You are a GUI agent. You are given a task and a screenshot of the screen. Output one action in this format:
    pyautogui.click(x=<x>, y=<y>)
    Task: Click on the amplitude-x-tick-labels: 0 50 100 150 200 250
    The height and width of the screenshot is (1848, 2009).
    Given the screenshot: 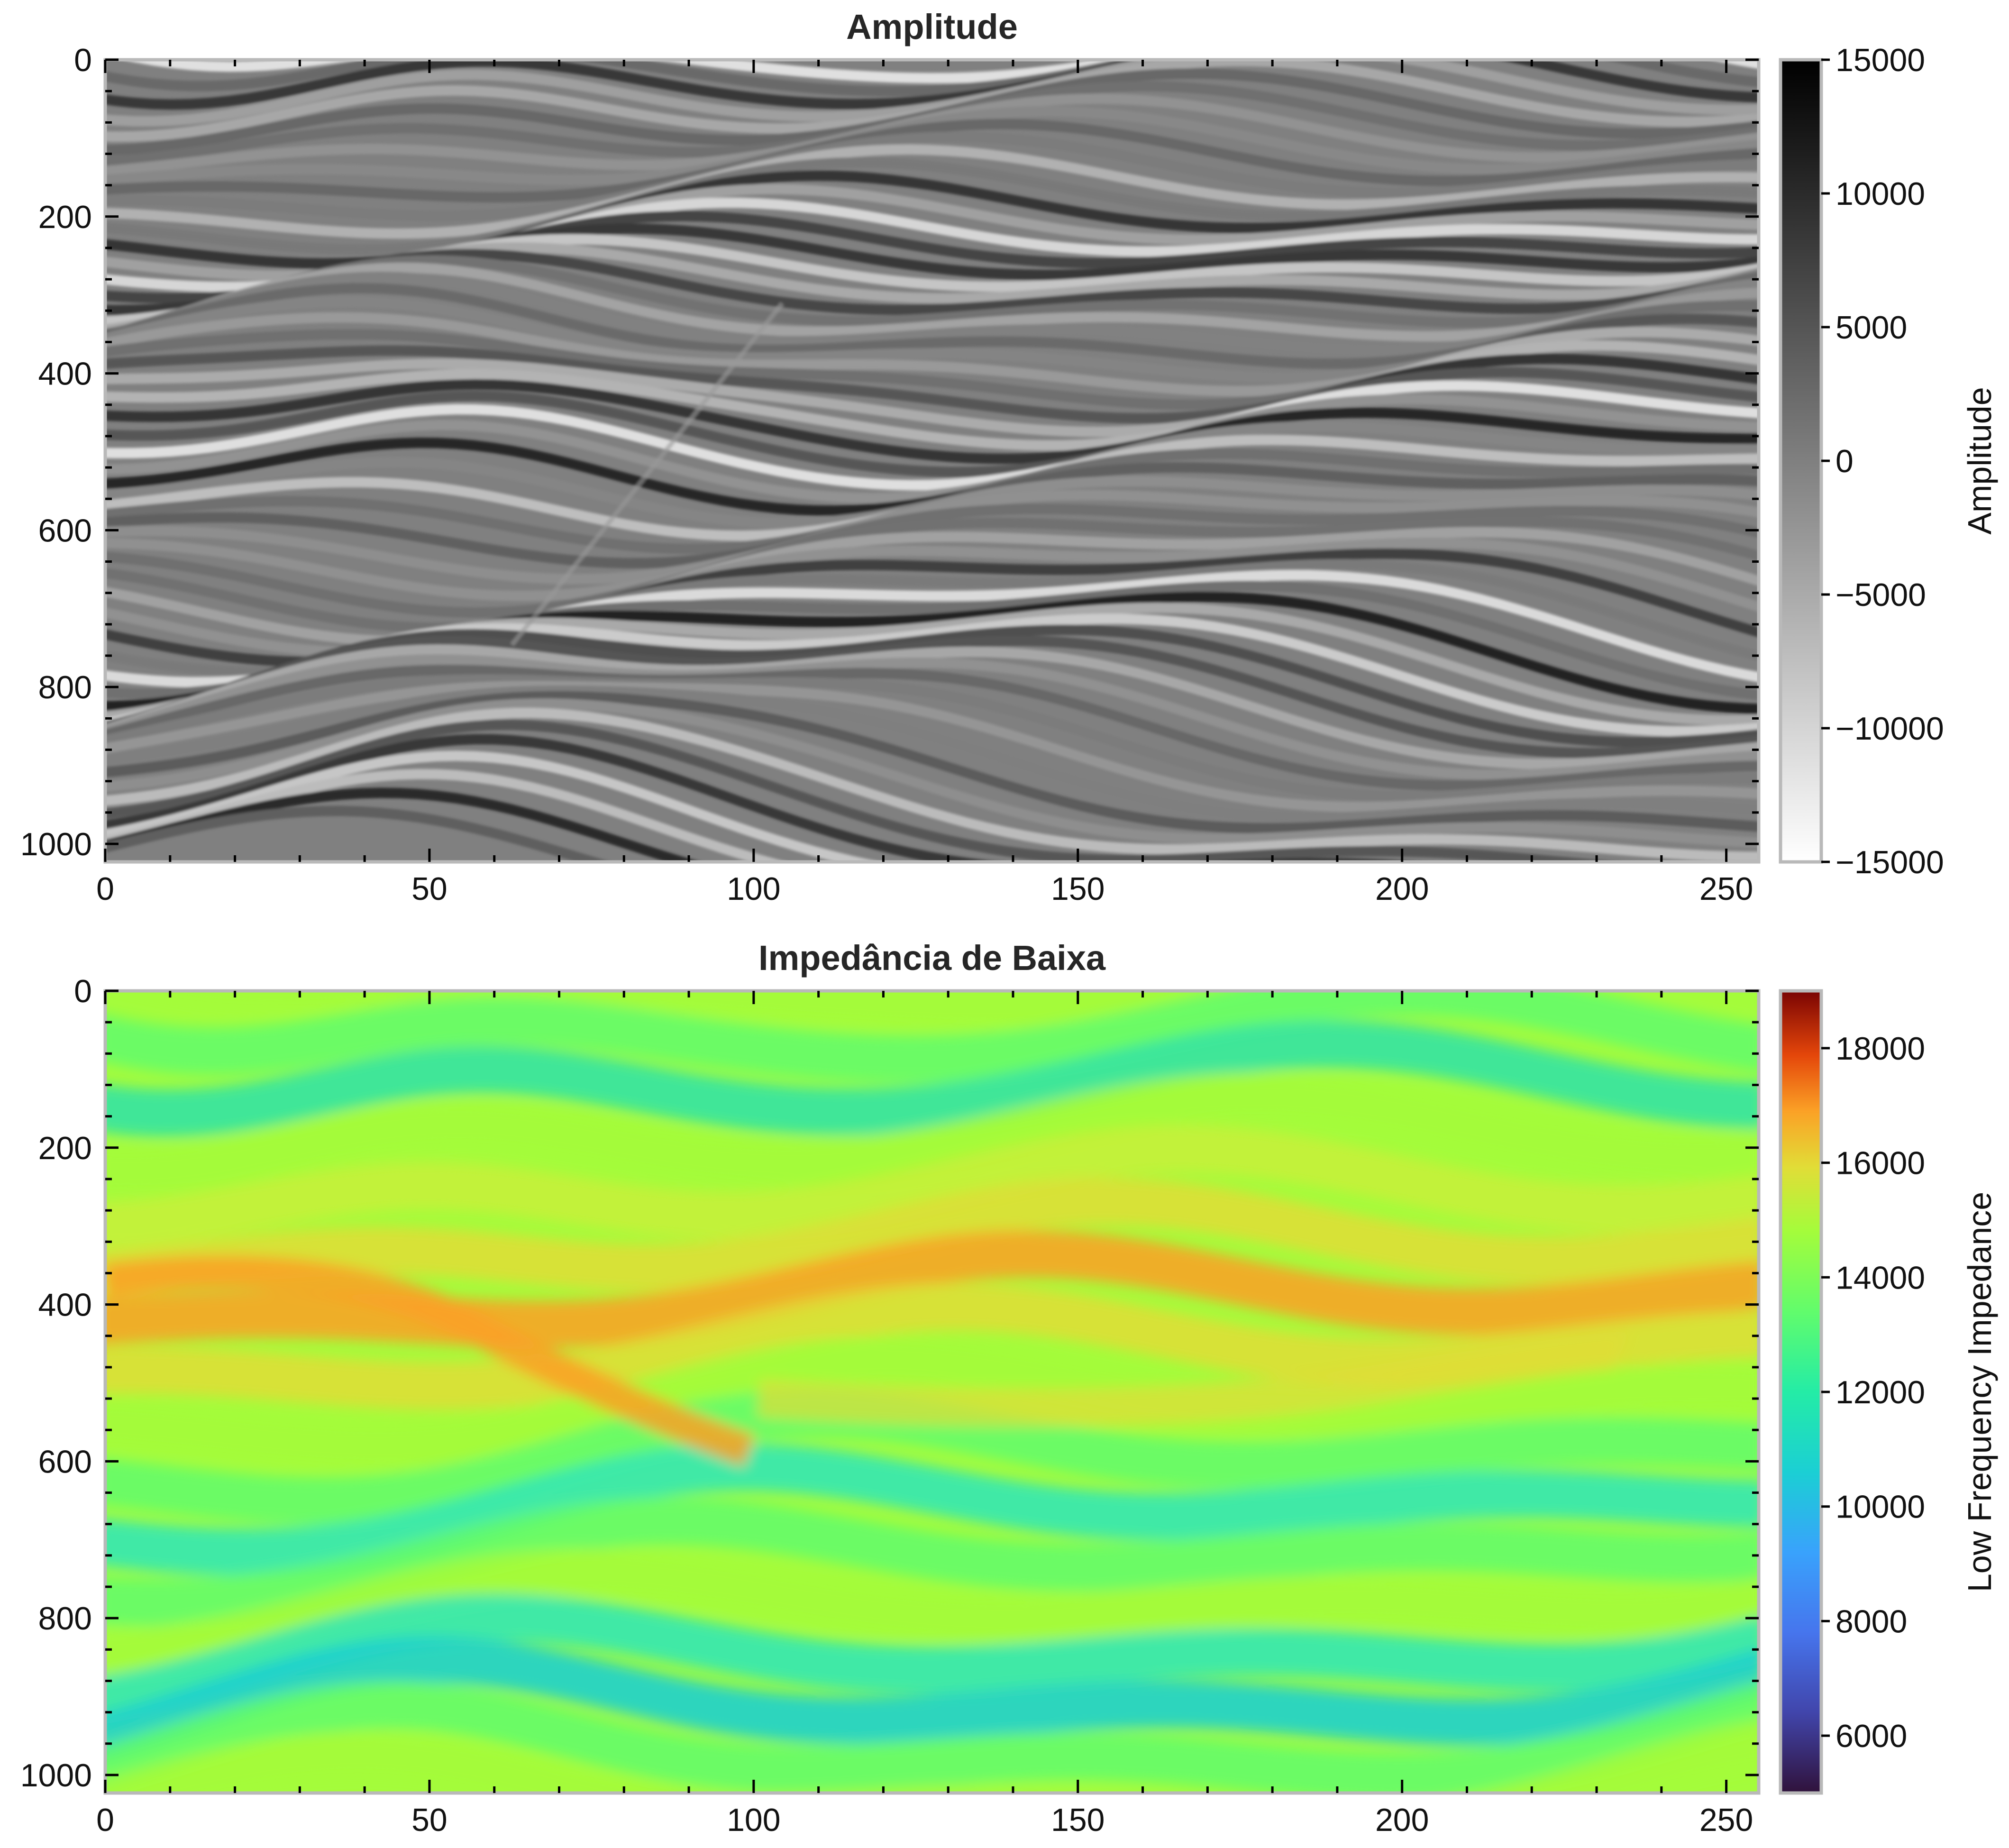 What is the action you would take?
    pyautogui.click(x=924, y=889)
    